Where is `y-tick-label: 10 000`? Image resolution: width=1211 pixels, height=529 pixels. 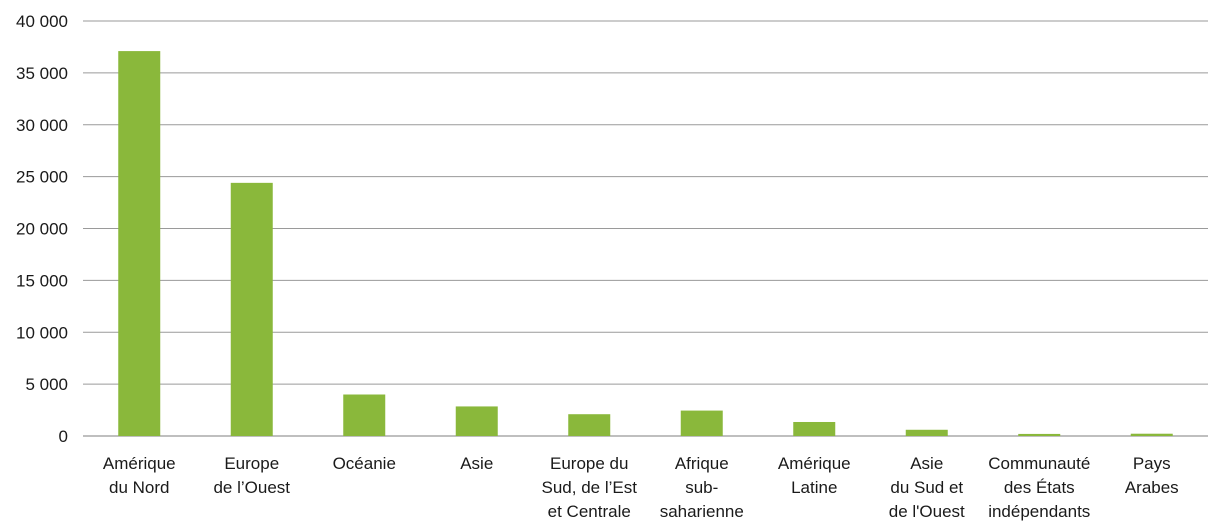 y-tick-label: 10 000 is located at coordinates (42, 332).